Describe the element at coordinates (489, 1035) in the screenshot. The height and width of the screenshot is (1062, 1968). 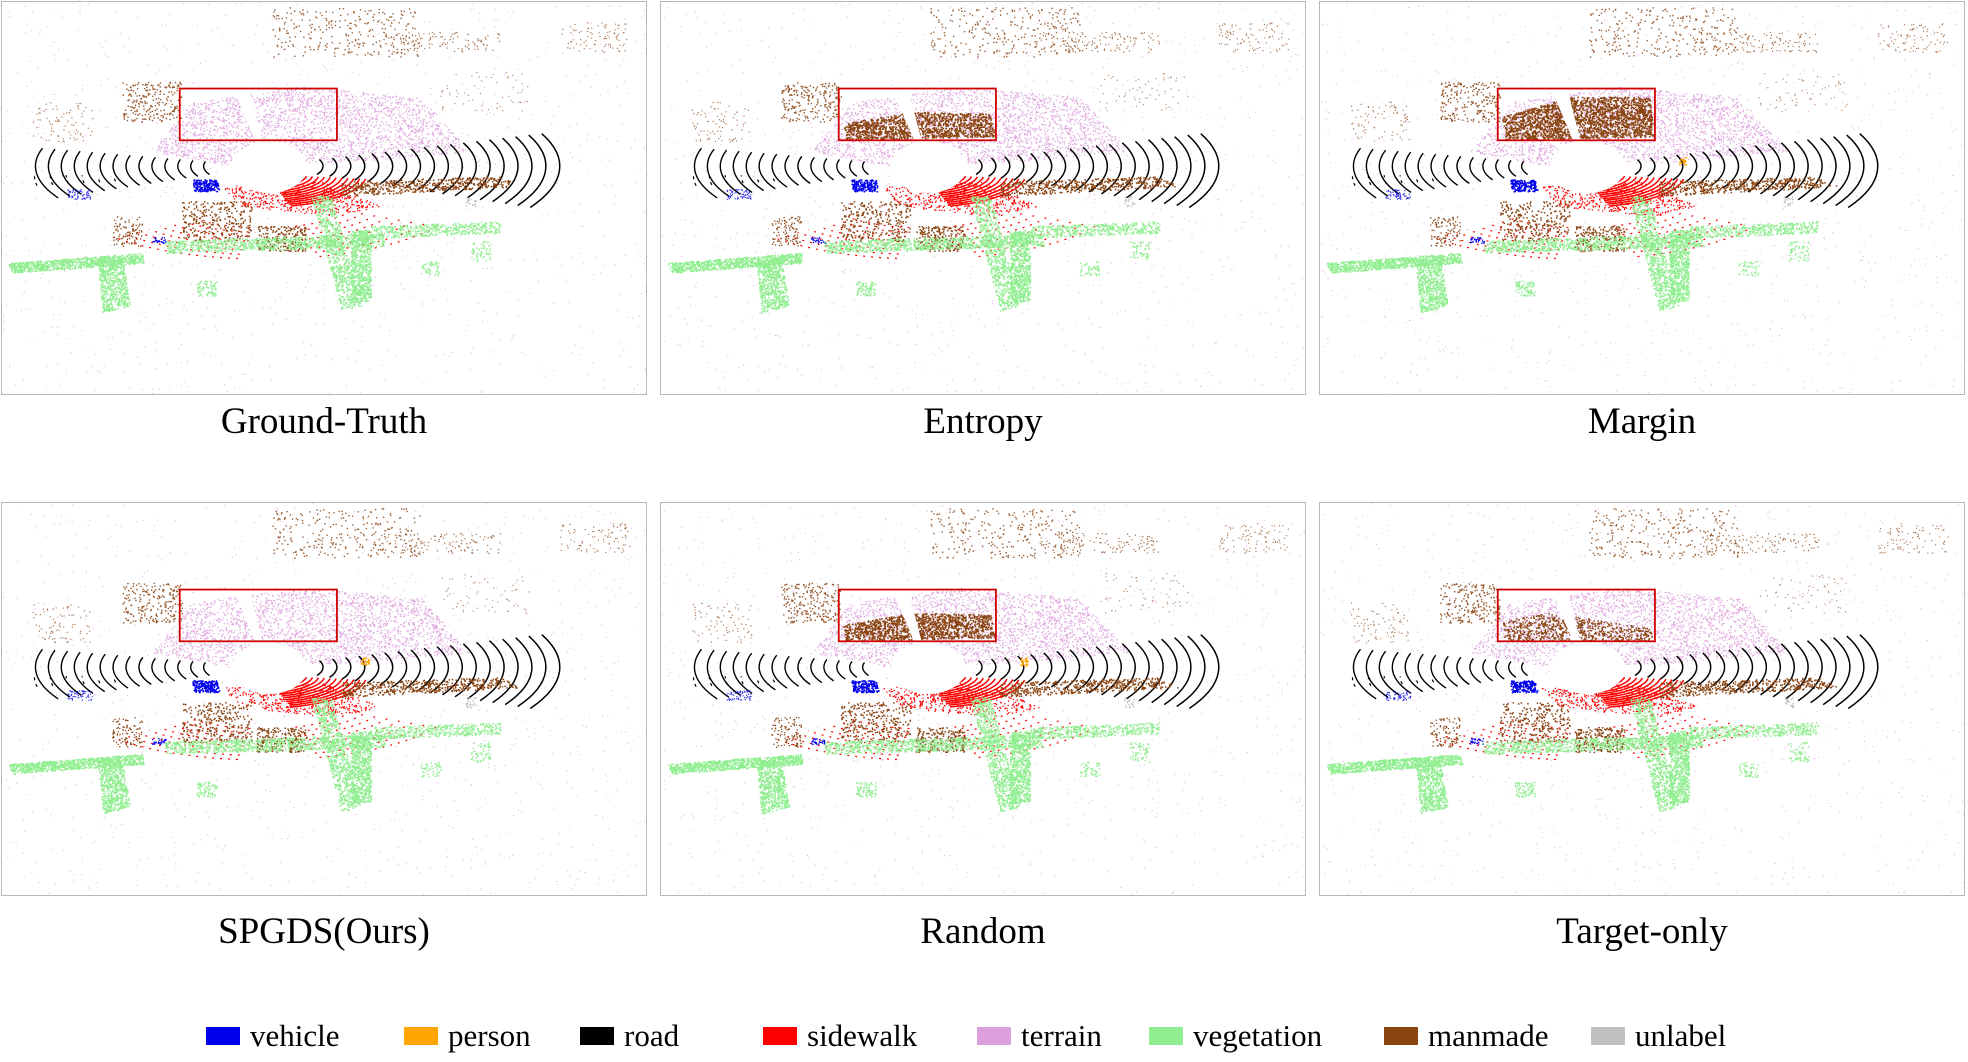
I see `legend-label-person: person` at that location.